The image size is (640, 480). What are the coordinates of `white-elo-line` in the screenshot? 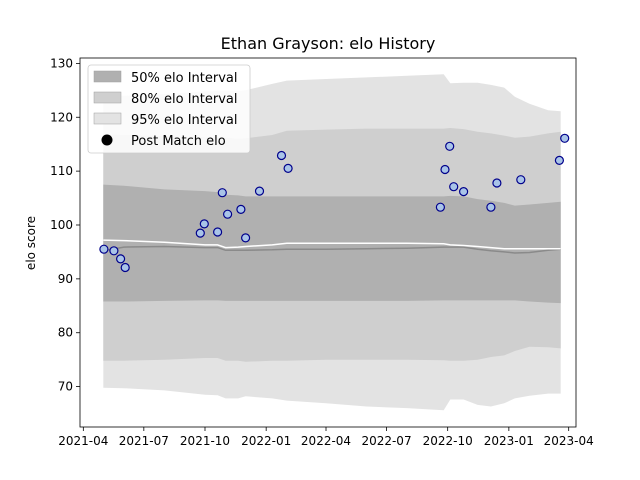 It's located at (332, 244).